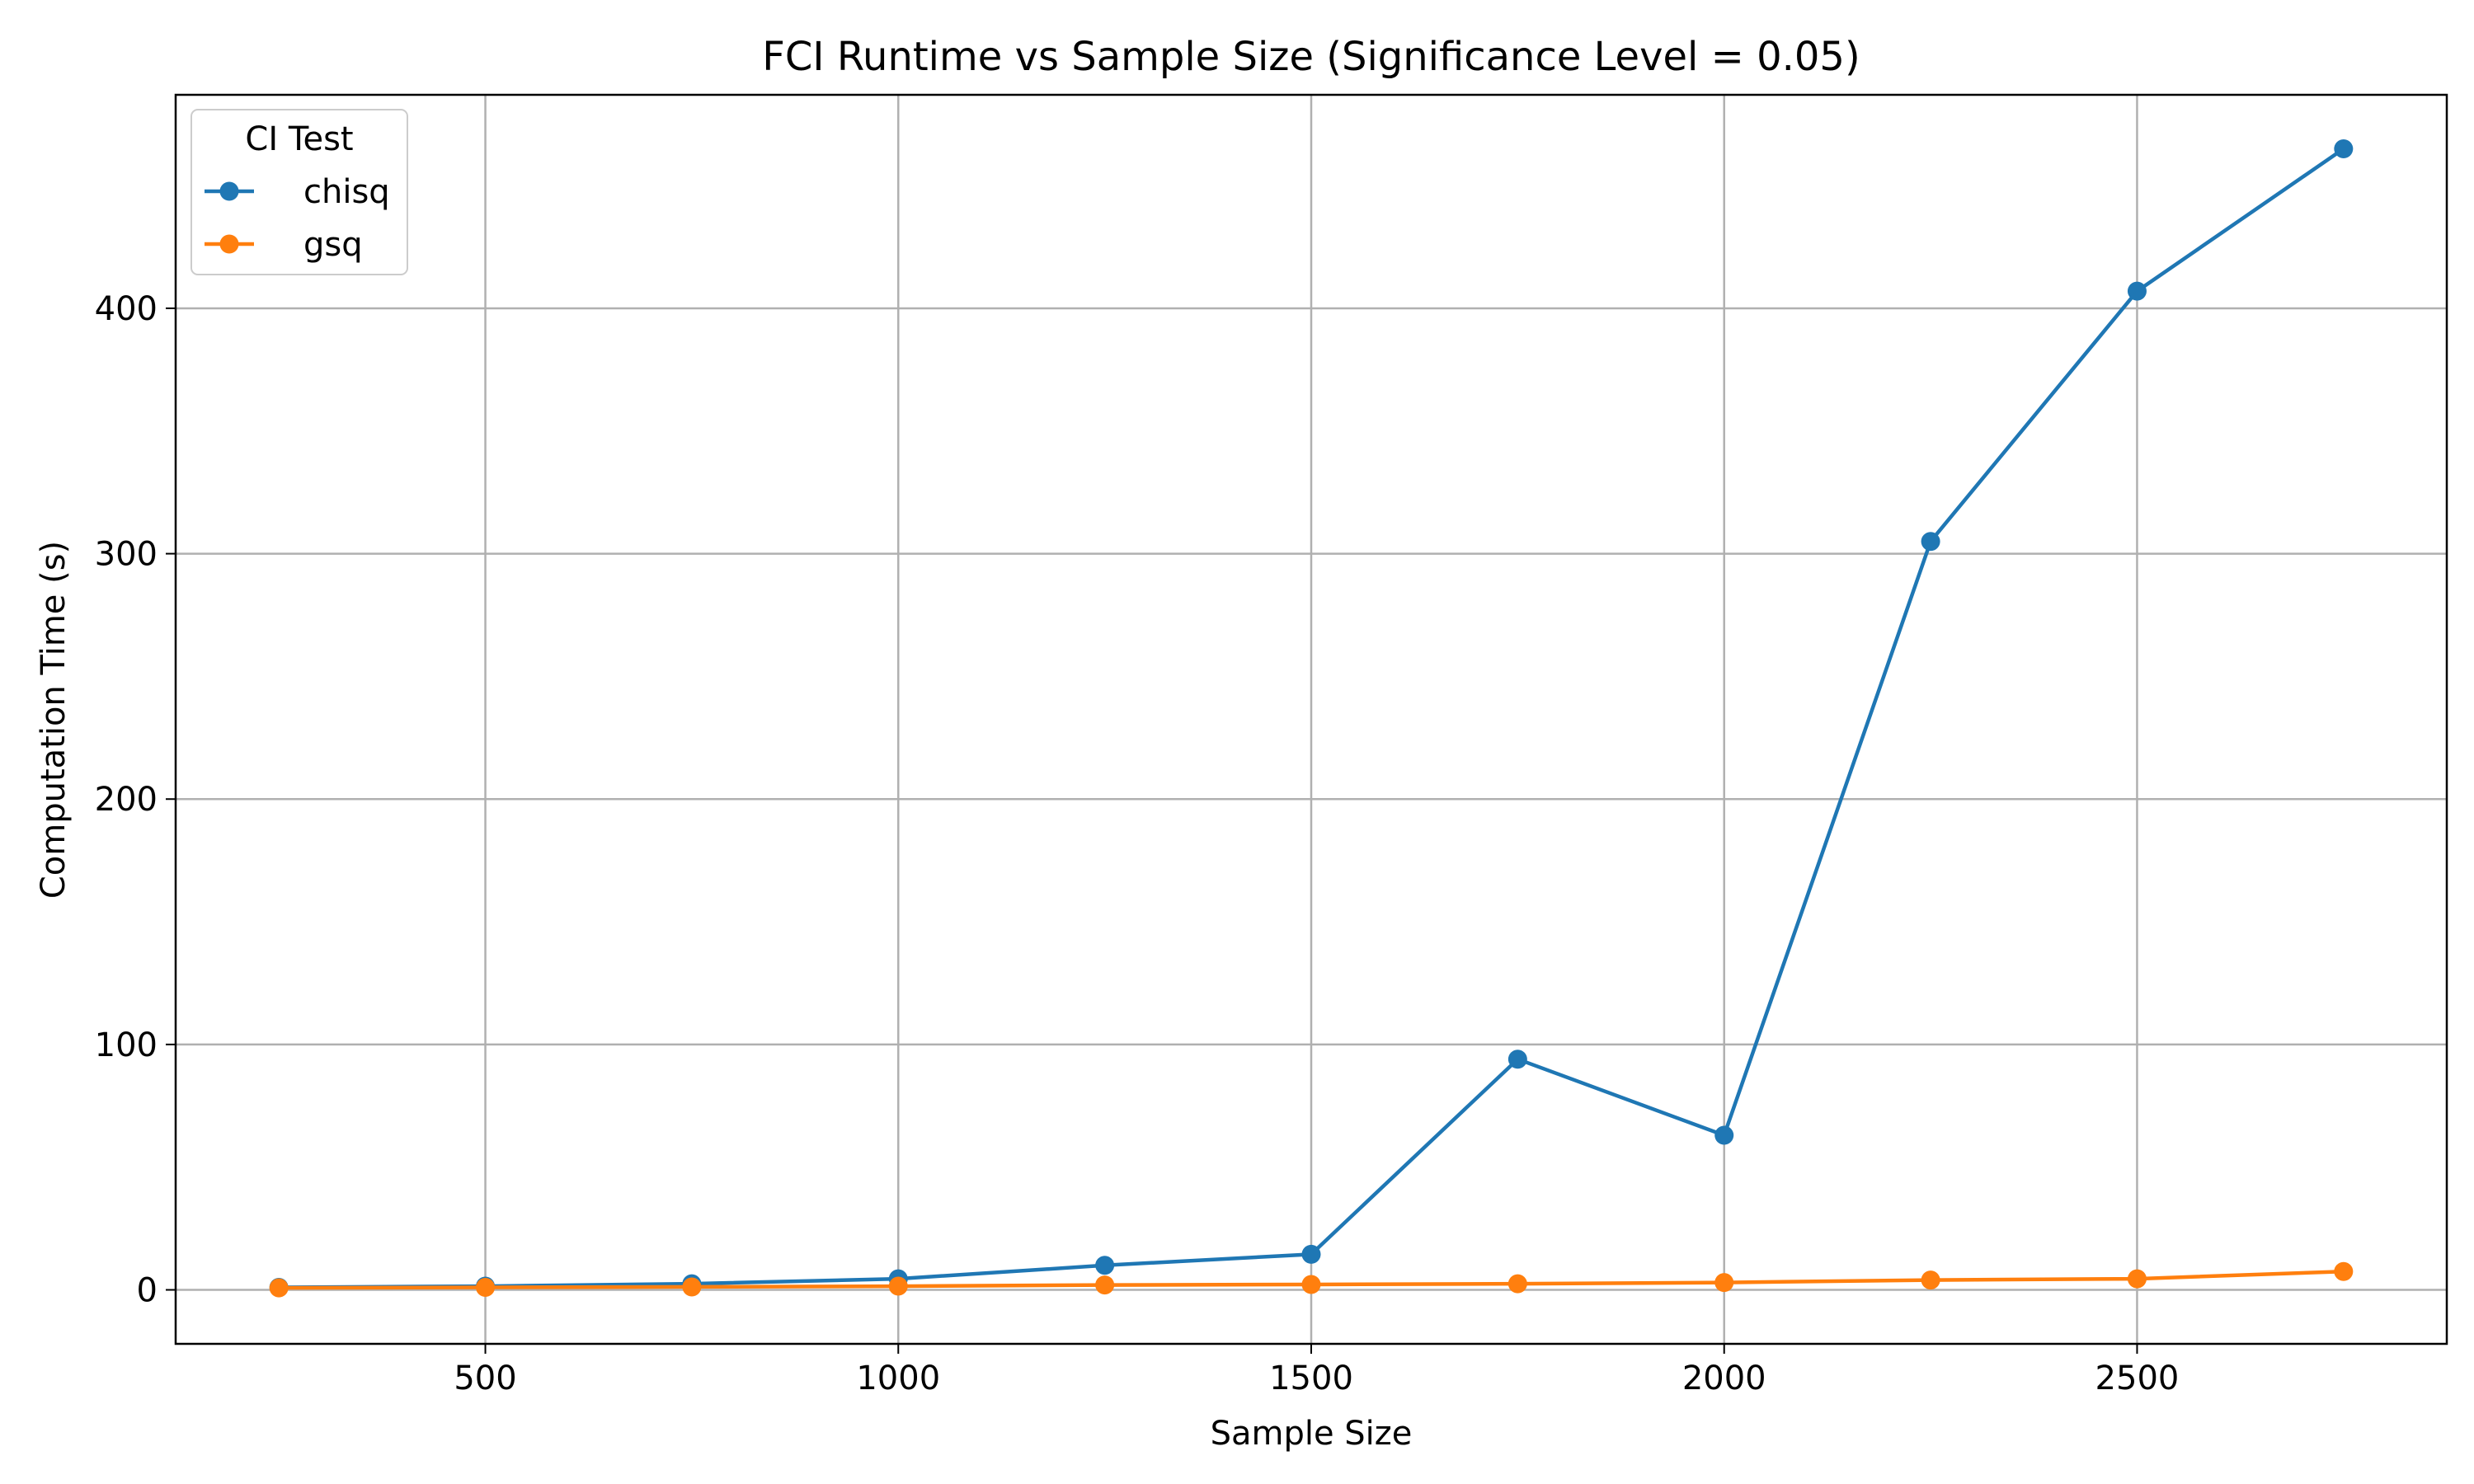  I want to click on x-tick-label: 1500, so click(1311, 1378).